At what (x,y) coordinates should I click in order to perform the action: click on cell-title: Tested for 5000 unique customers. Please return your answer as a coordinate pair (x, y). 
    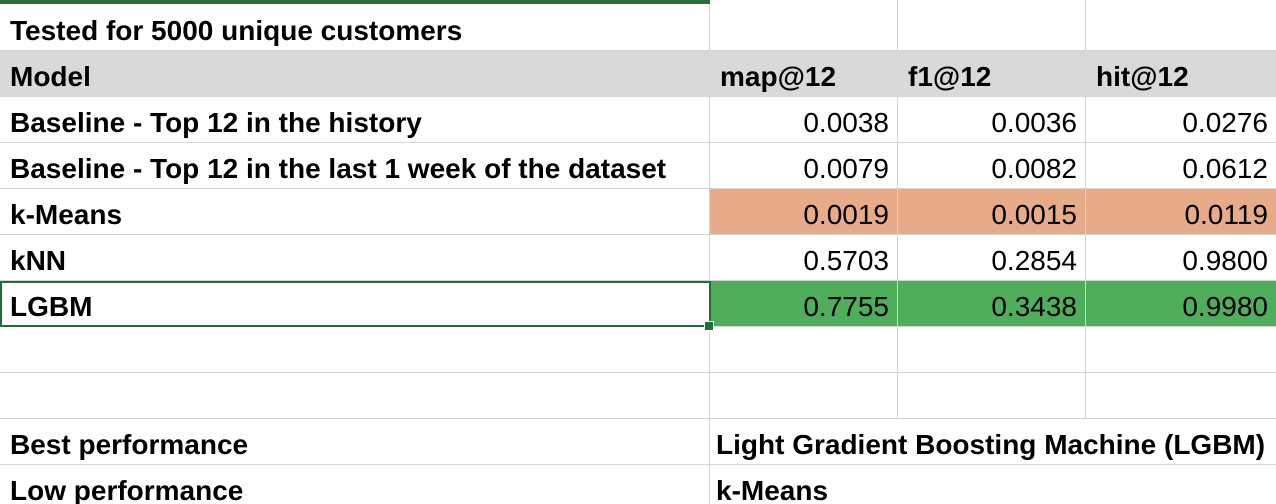
    Looking at the image, I should click on (355, 25).